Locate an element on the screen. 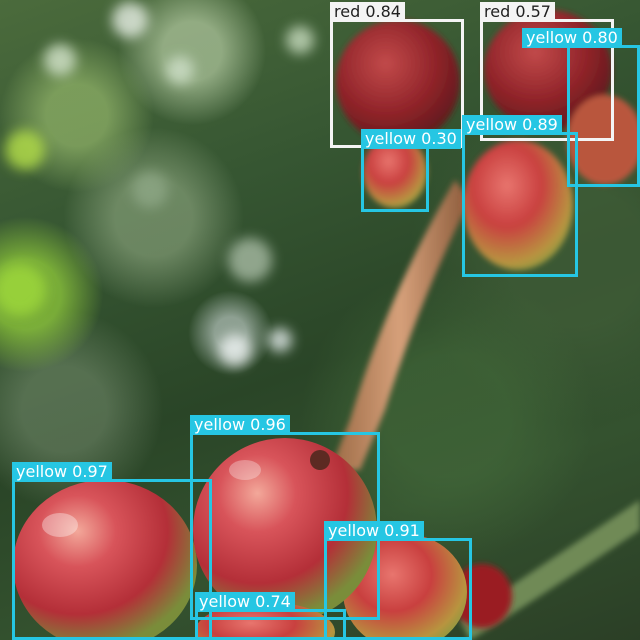  detection-box-yellow-5: yellow 0.97 is located at coordinates (112, 551).